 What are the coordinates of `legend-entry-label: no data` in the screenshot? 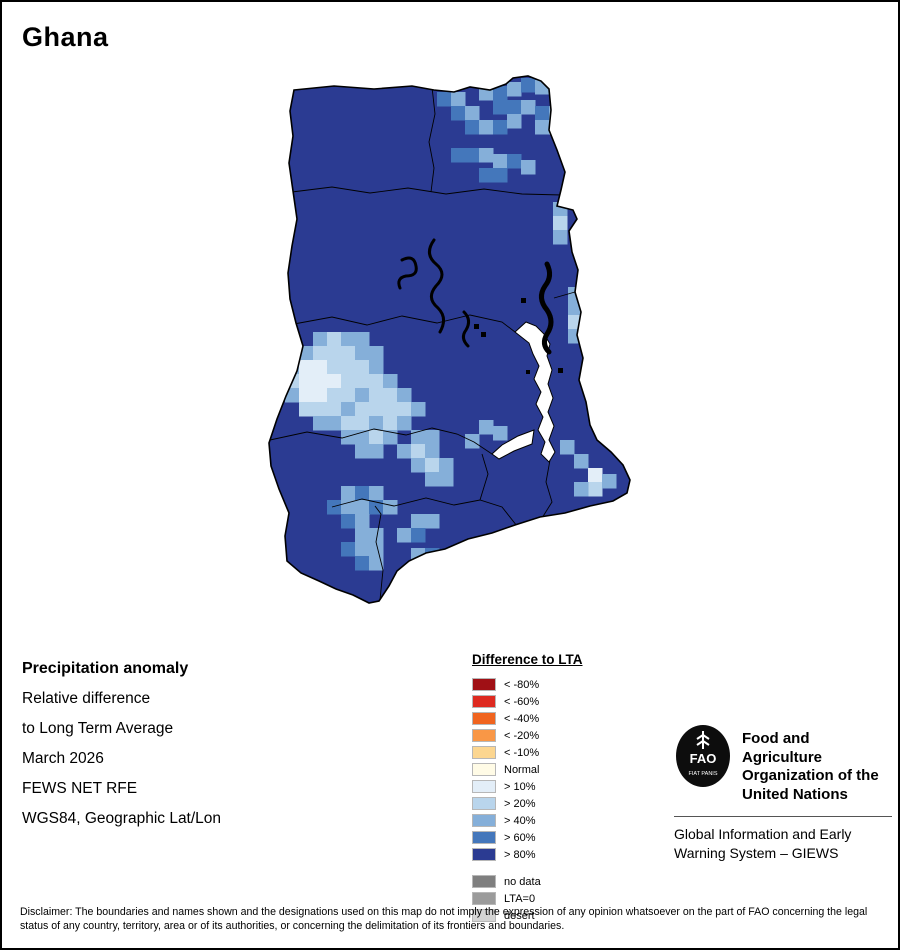 It's located at (522, 881).